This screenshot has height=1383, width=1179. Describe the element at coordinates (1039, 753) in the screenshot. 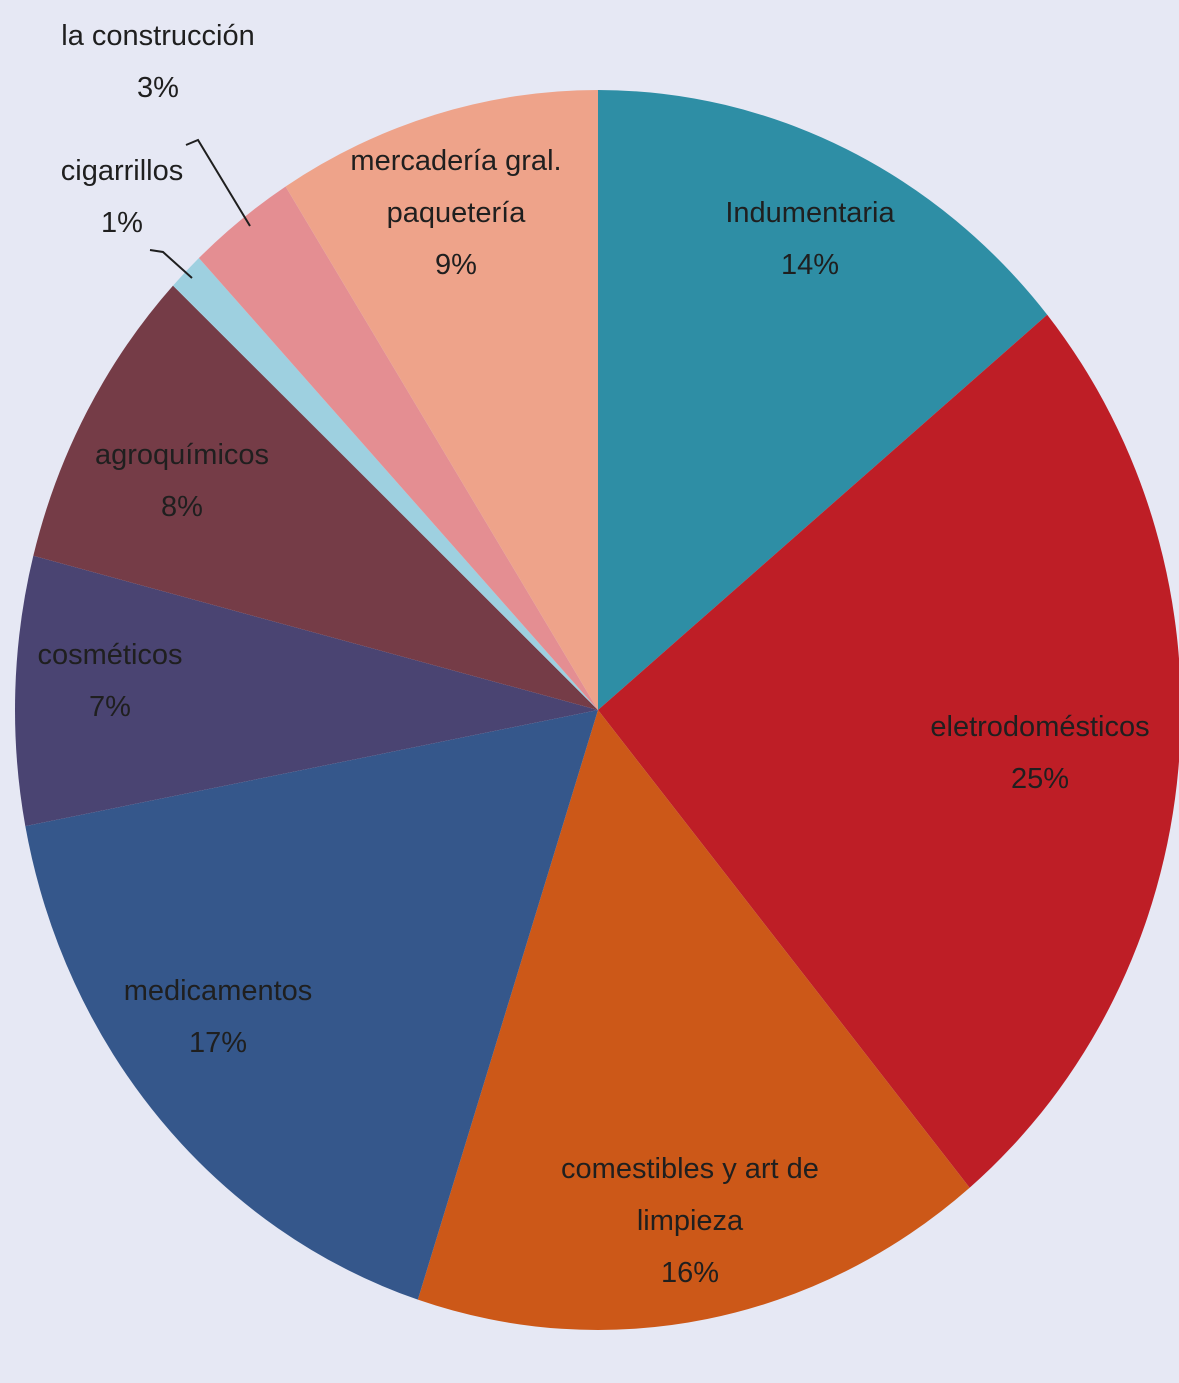

I see `slice-label-eletrodomesticos: eletrodomésticos 25%` at that location.